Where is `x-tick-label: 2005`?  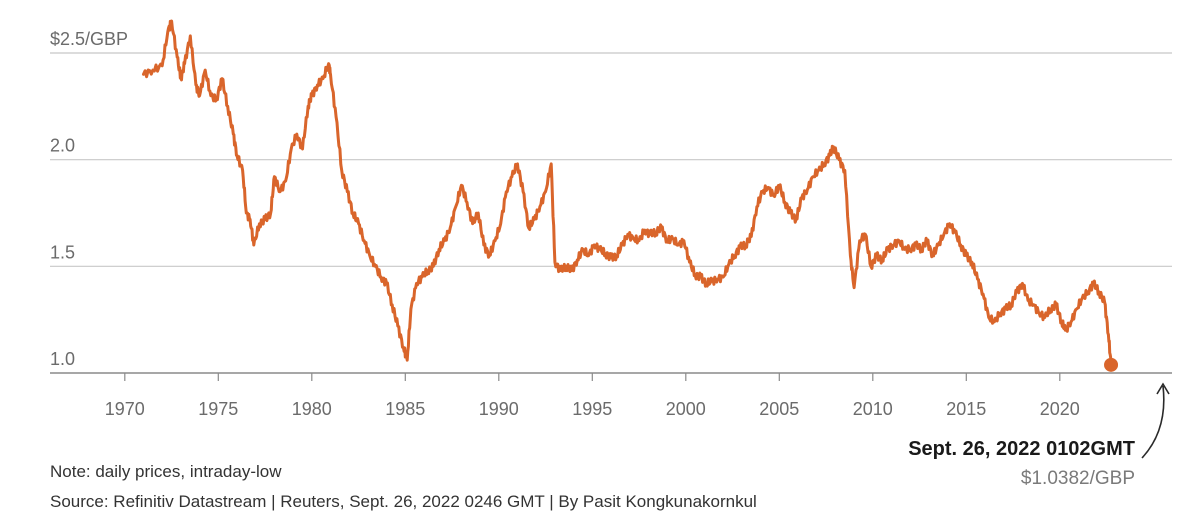 x-tick-label: 2005 is located at coordinates (779, 409).